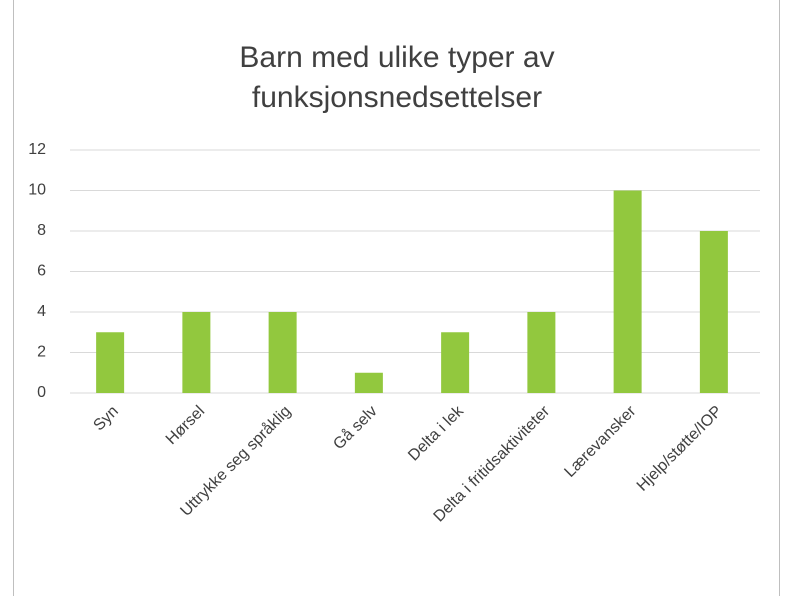  What do you see at coordinates (600, 441) in the screenshot?
I see `x-tick-label: Lærevansker` at bounding box center [600, 441].